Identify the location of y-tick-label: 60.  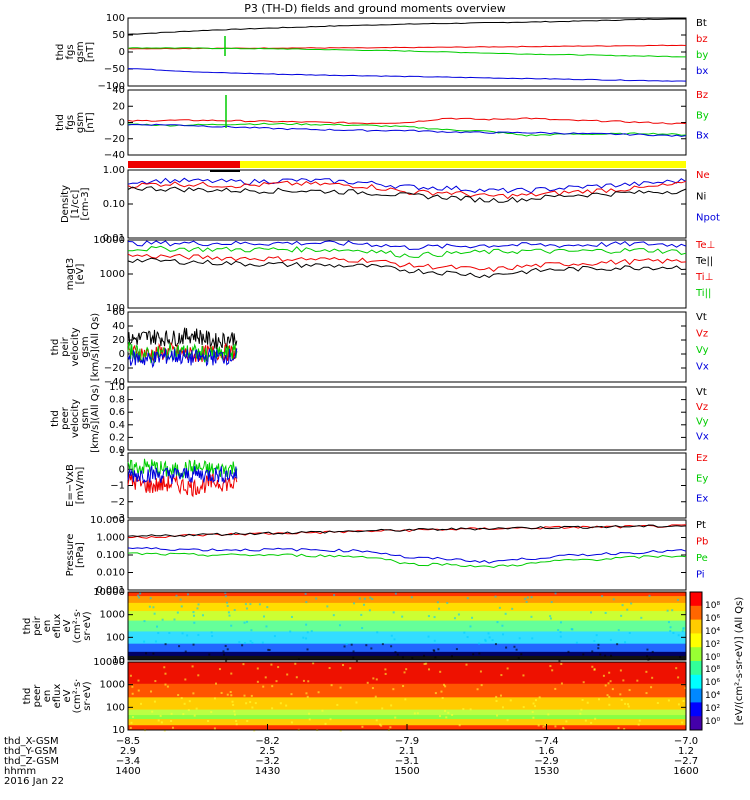
(118, 312).